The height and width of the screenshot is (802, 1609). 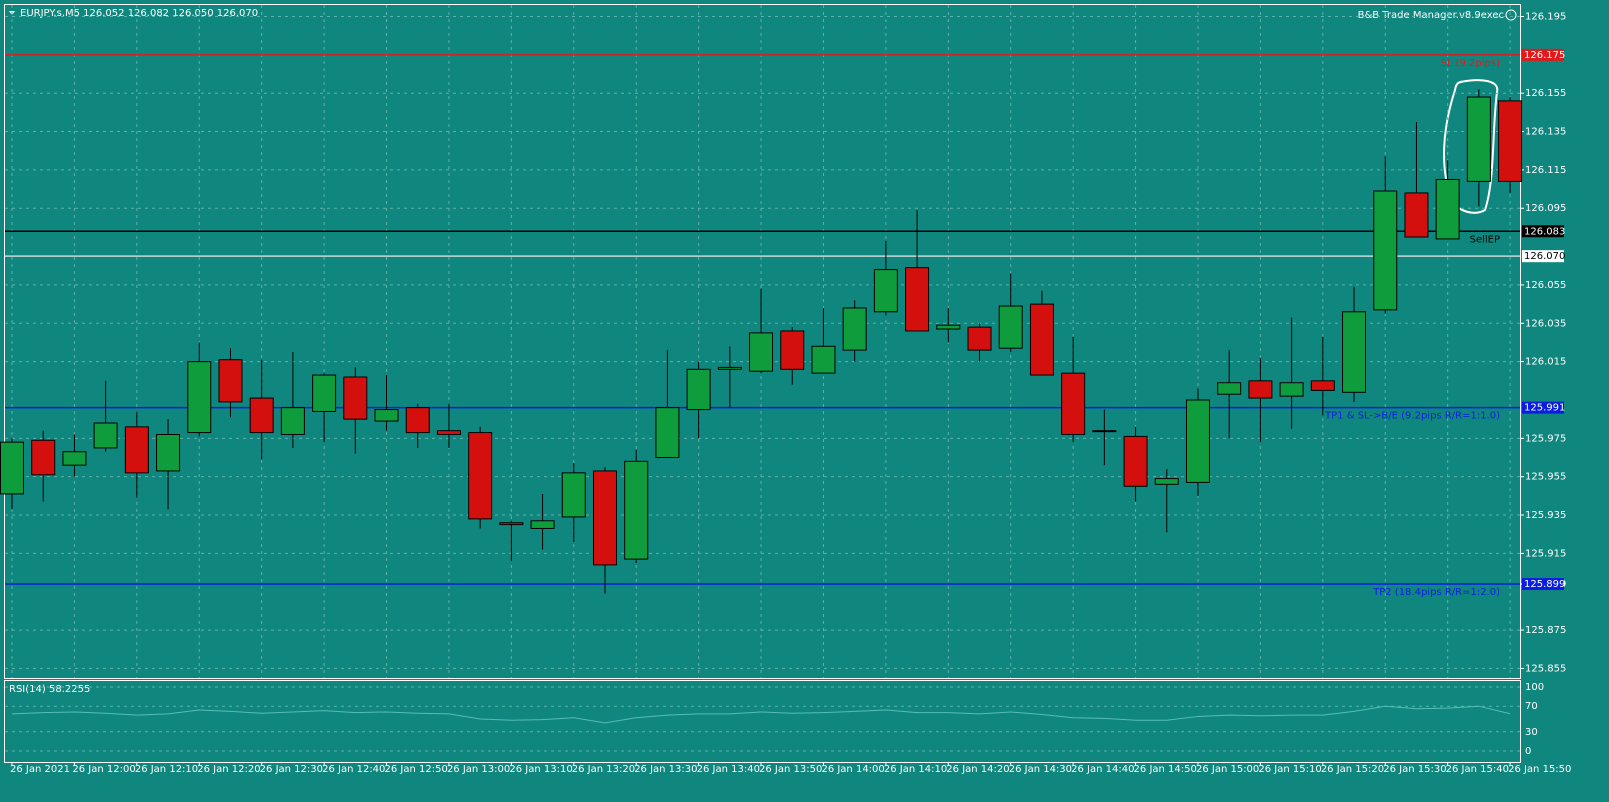 What do you see at coordinates (728, 769) in the screenshot?
I see `x-tick-label: 26 Jan 13:40` at bounding box center [728, 769].